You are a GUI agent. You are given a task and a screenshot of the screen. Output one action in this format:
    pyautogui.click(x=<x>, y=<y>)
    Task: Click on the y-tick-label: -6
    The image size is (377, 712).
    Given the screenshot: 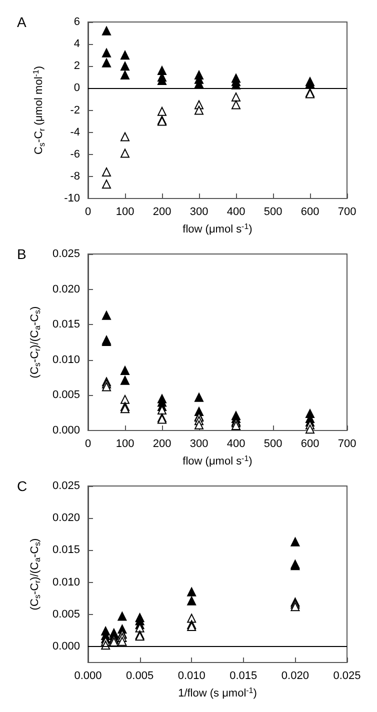 What is the action you would take?
    pyautogui.click(x=75, y=154)
    